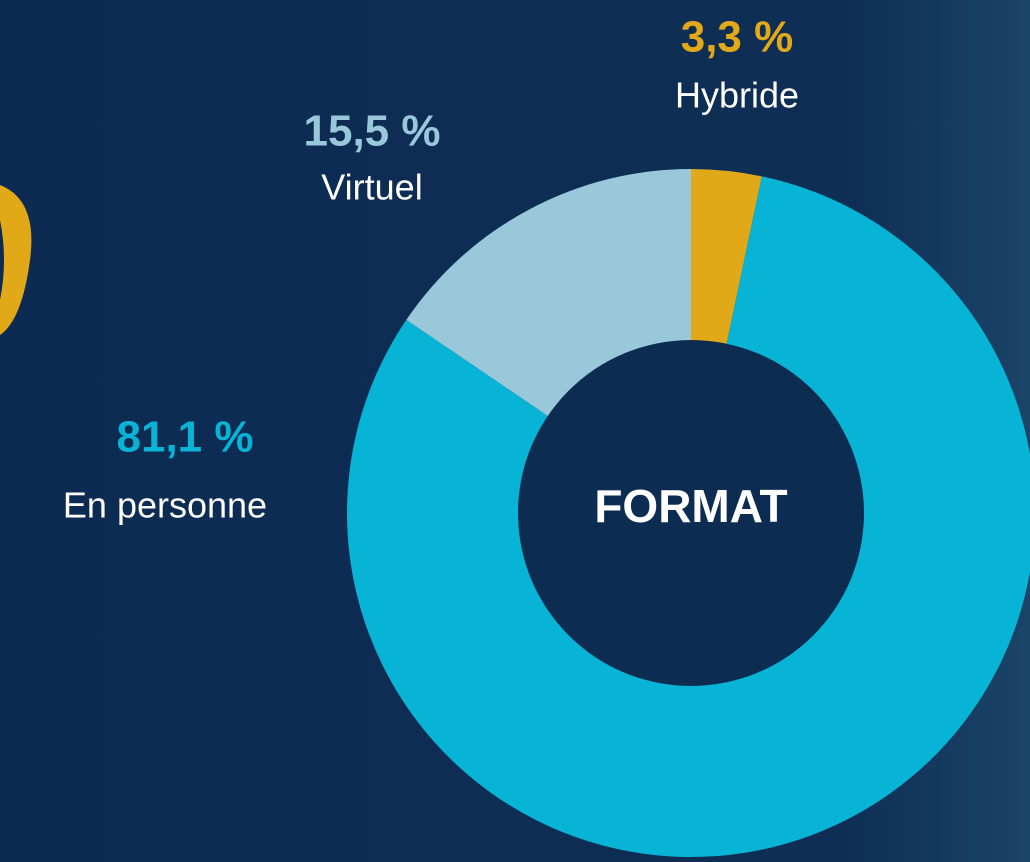 This screenshot has height=862, width=1030. What do you see at coordinates (726, 258) in the screenshot?
I see `slice` at bounding box center [726, 258].